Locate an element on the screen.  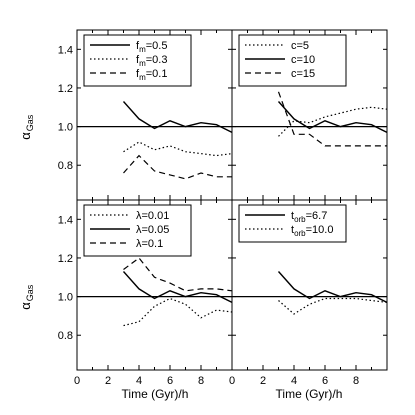
legend-label: λ=0.01 is located at coordinates (152, 216).